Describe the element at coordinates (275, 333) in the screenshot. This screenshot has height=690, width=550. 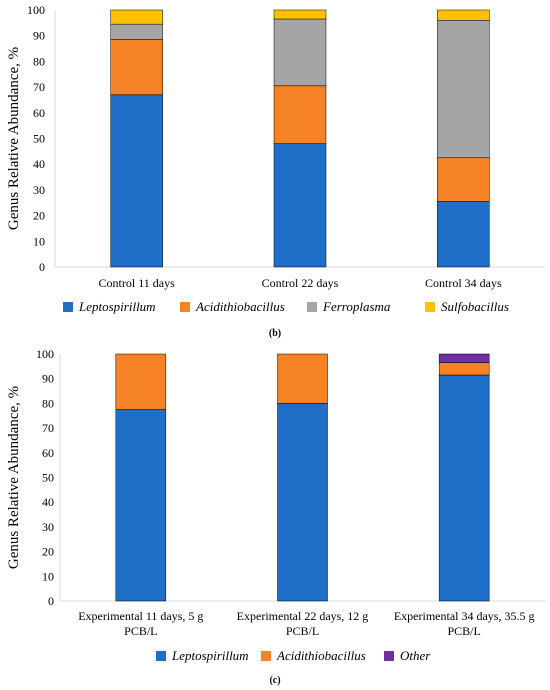
I see `panel-label: (b)` at that location.